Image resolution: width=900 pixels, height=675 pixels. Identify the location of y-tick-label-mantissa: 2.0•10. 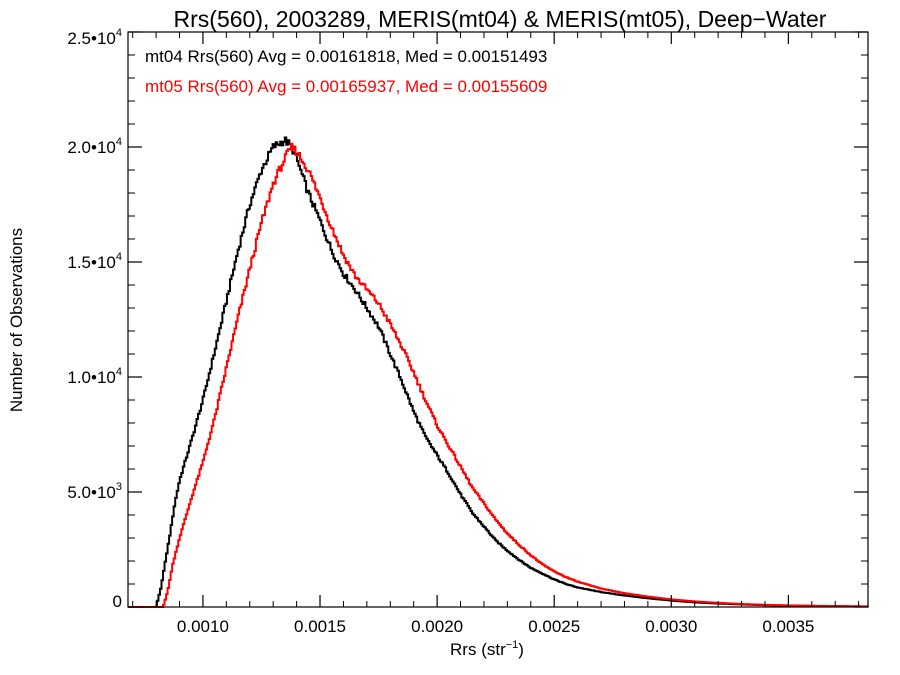
(91, 147).